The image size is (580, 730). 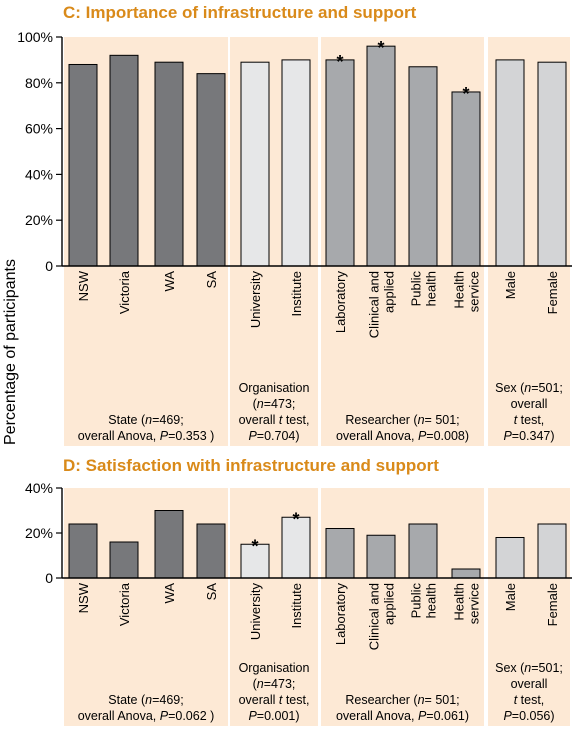 What do you see at coordinates (459, 290) in the screenshot?
I see `chart-c-category-label: Health` at bounding box center [459, 290].